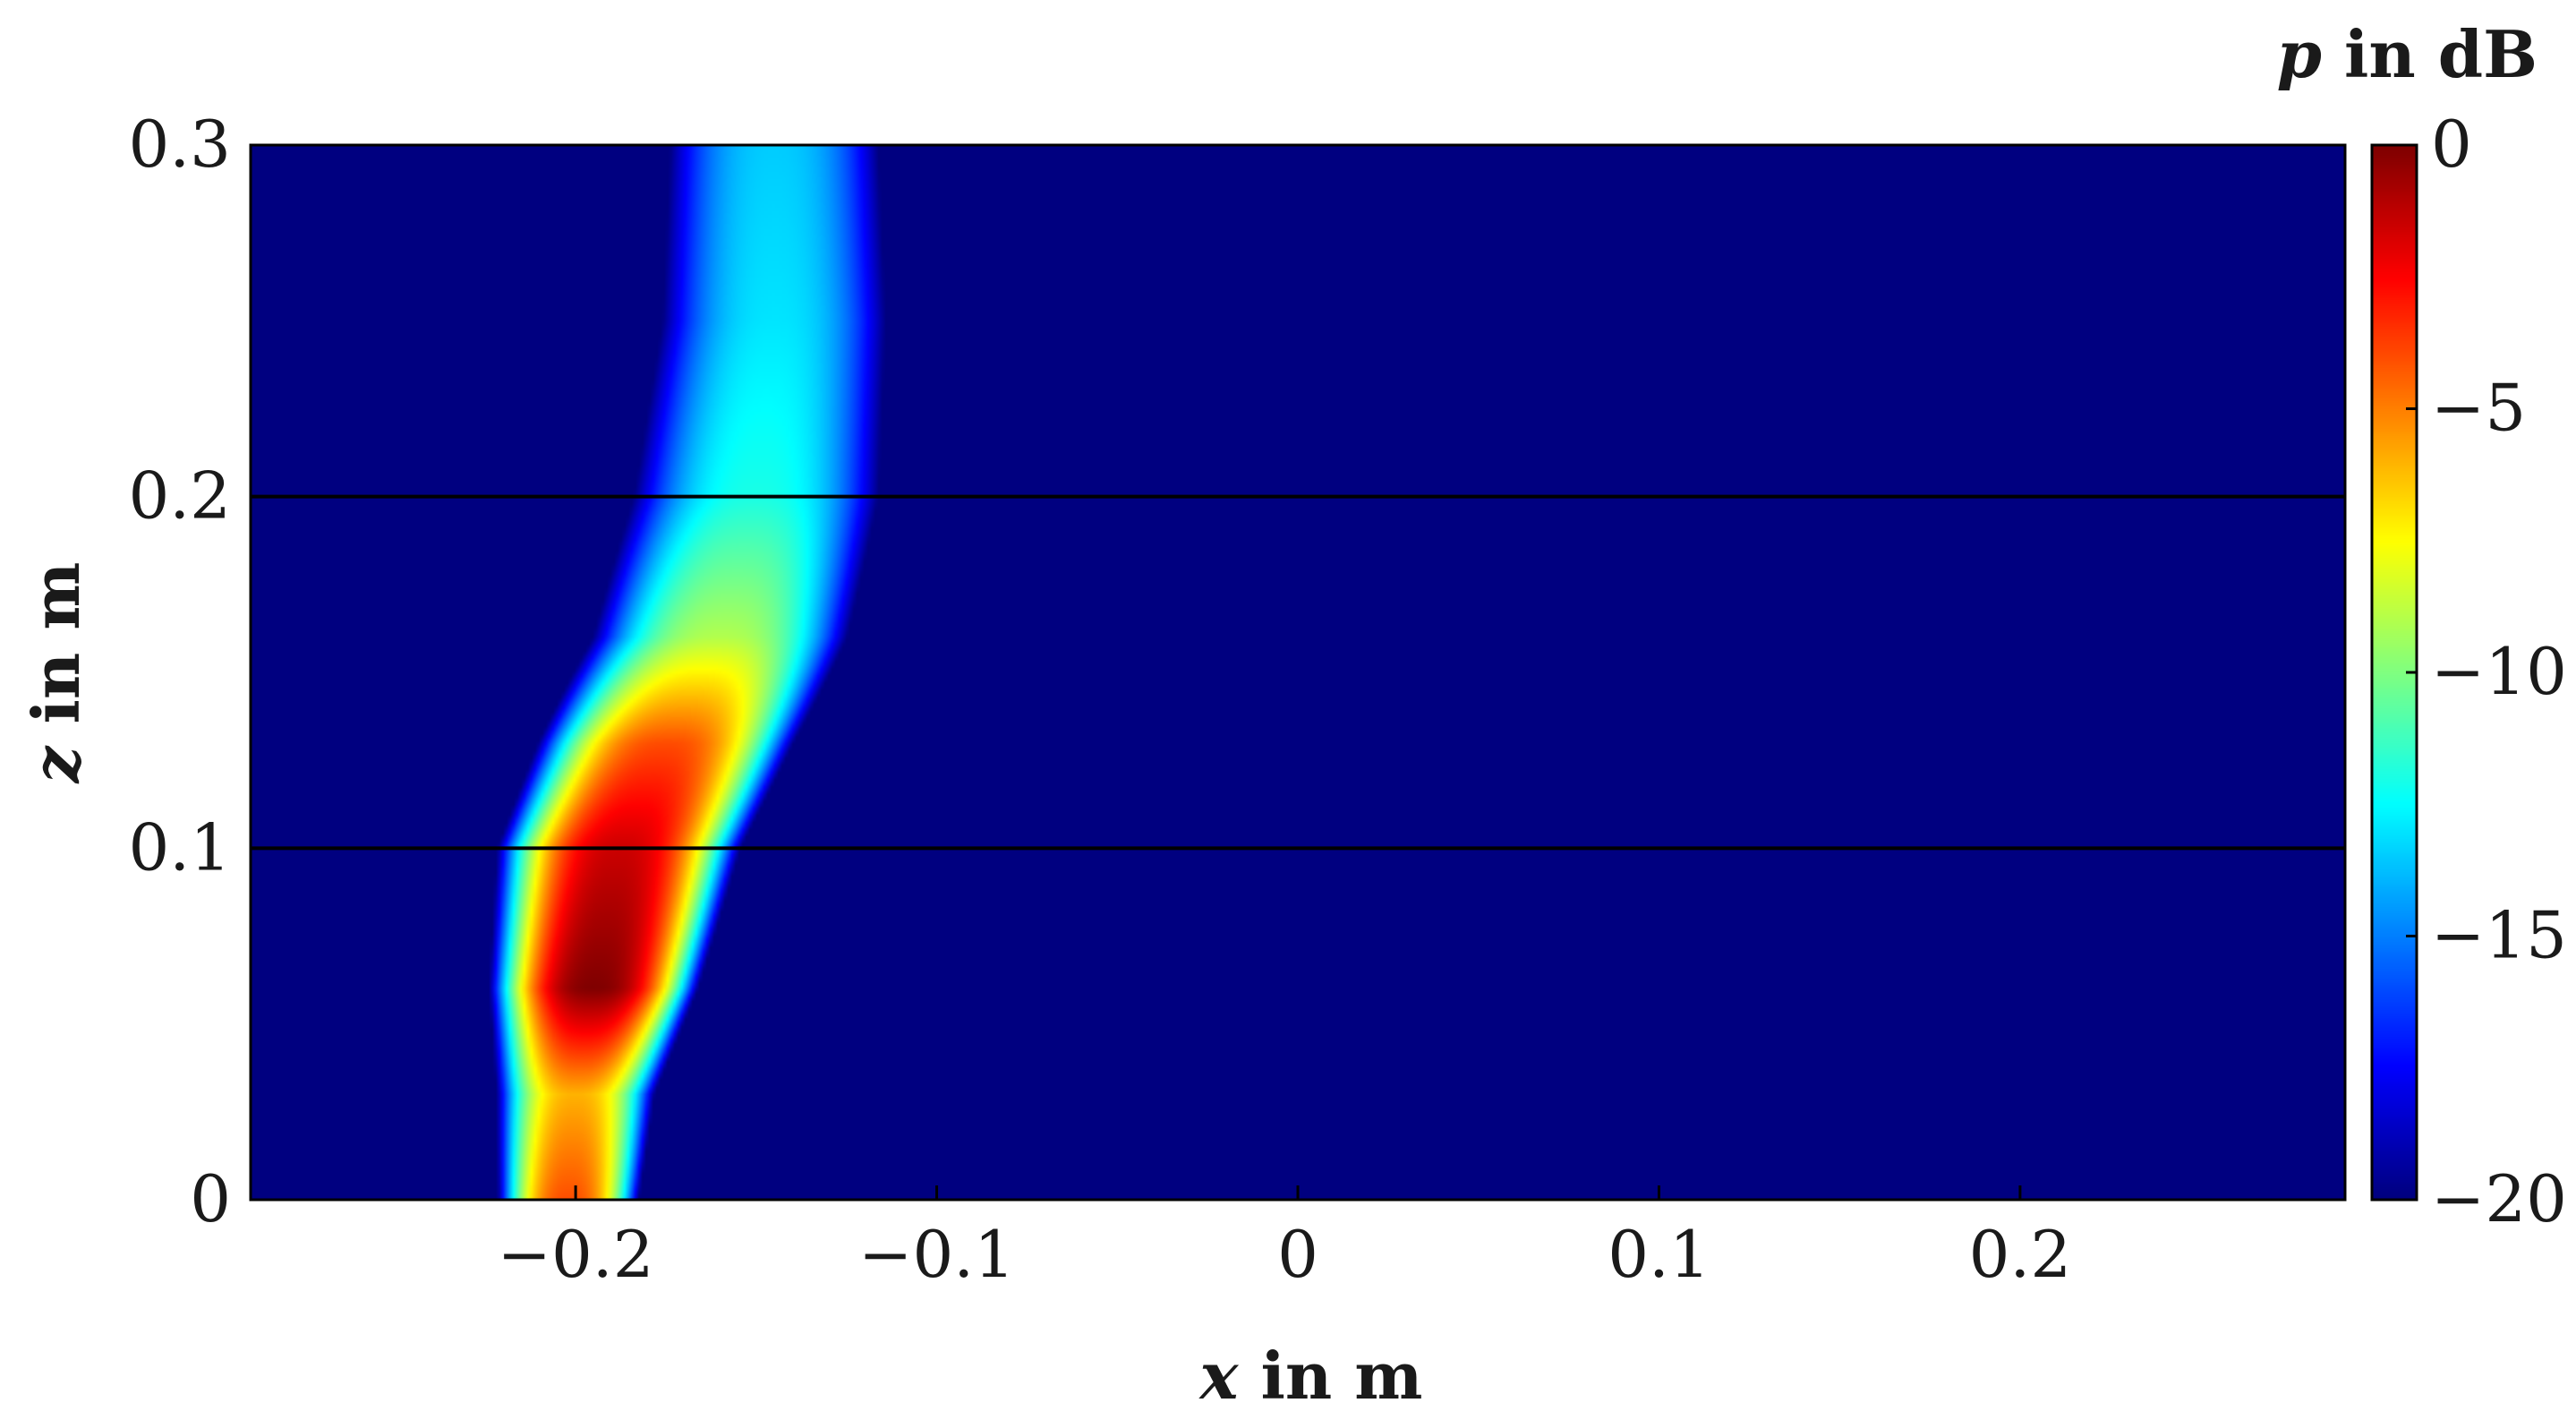 The width and height of the screenshot is (2576, 1420). I want to click on x-axis-label-unit: in m, so click(1330, 1376).